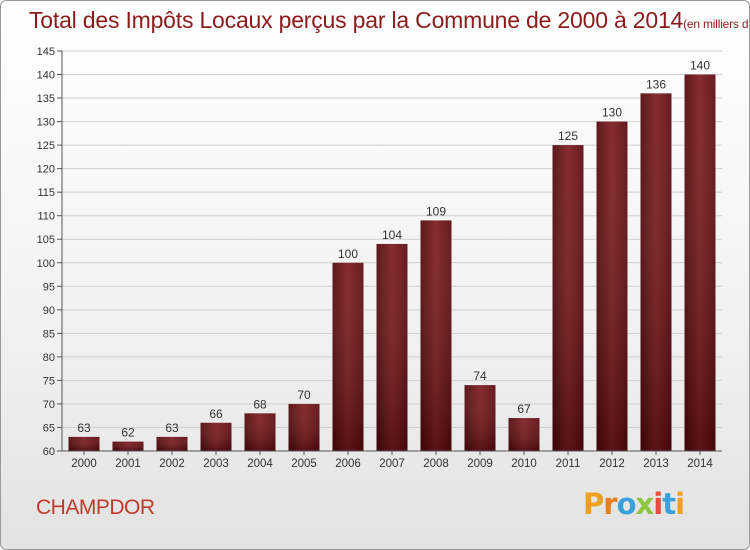 The image size is (750, 550). What do you see at coordinates (49, 358) in the screenshot?
I see `y-tick-label: 80` at bounding box center [49, 358].